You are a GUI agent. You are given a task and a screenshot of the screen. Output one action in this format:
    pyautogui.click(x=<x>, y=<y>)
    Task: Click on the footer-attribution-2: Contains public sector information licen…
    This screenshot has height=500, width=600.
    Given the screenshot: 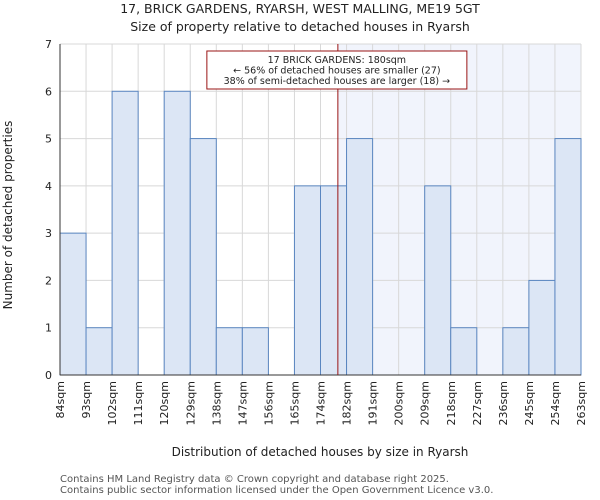 What is the action you would take?
    pyautogui.click(x=277, y=490)
    